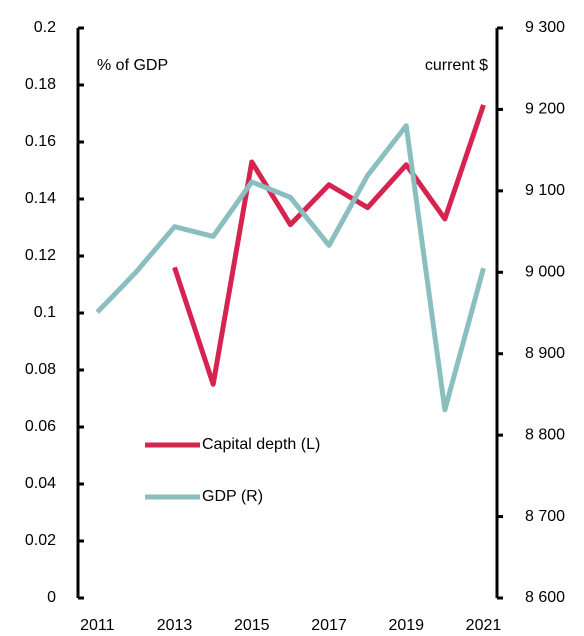 The height and width of the screenshot is (636, 584). Describe the element at coordinates (40, 141) in the screenshot. I see `y-tick-label: 0.16` at that location.